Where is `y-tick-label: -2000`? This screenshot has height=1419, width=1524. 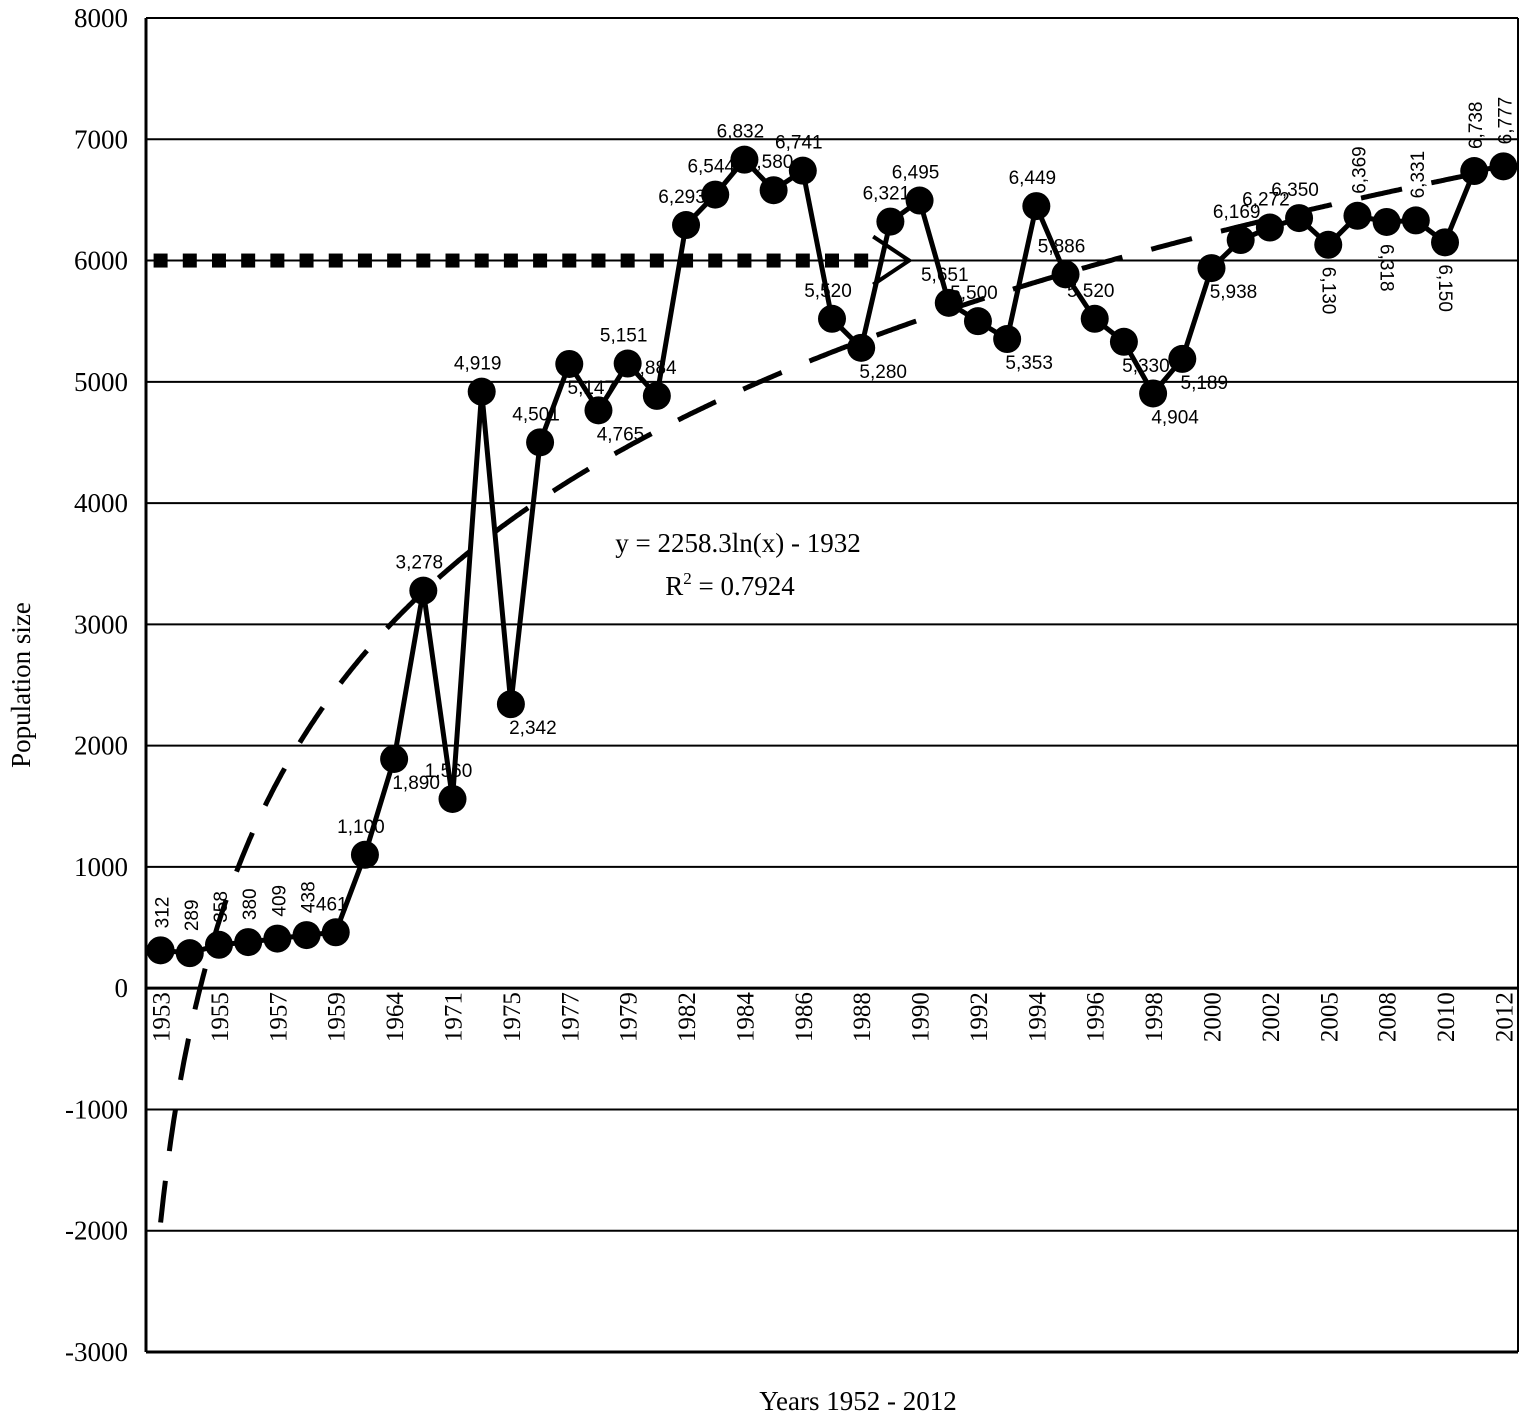 y-tick-label: -2000 is located at coordinates (96, 1231).